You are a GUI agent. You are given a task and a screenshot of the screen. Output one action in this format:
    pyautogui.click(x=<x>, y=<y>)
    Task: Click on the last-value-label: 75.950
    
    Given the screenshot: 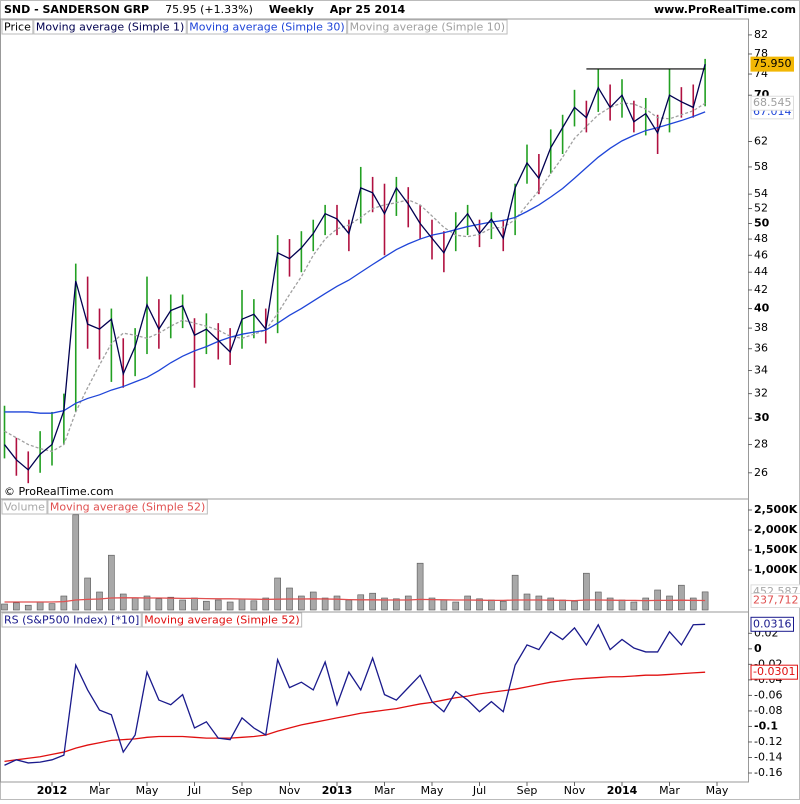 What is the action you would take?
    pyautogui.click(x=772, y=63)
    